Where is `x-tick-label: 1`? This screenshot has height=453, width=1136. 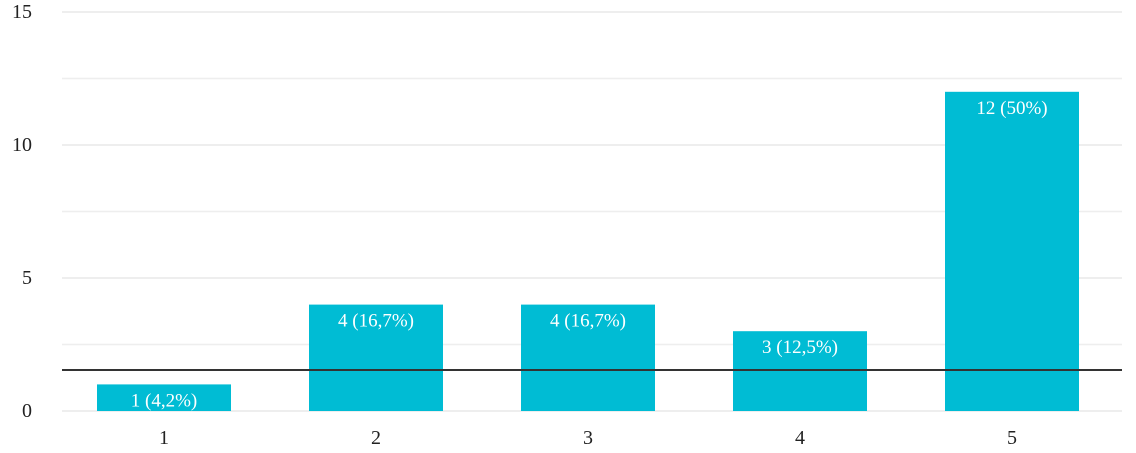 x-tick-label: 1 is located at coordinates (164, 437).